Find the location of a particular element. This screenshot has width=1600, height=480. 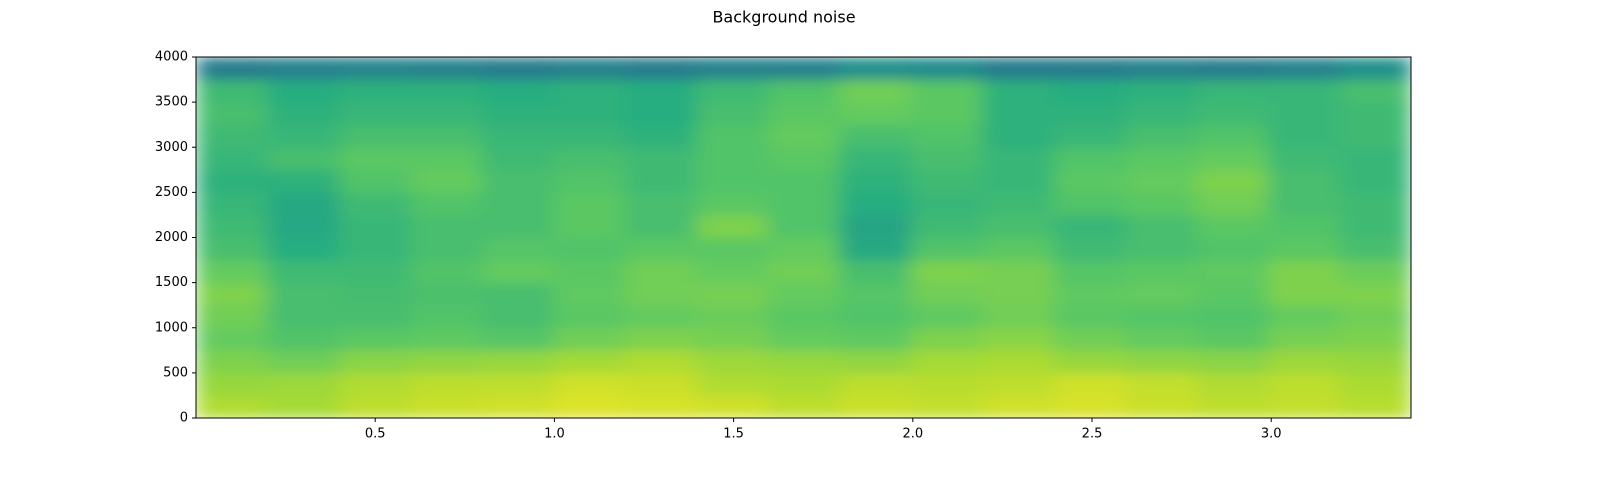

y-tick-label: 2000 is located at coordinates (171, 237).